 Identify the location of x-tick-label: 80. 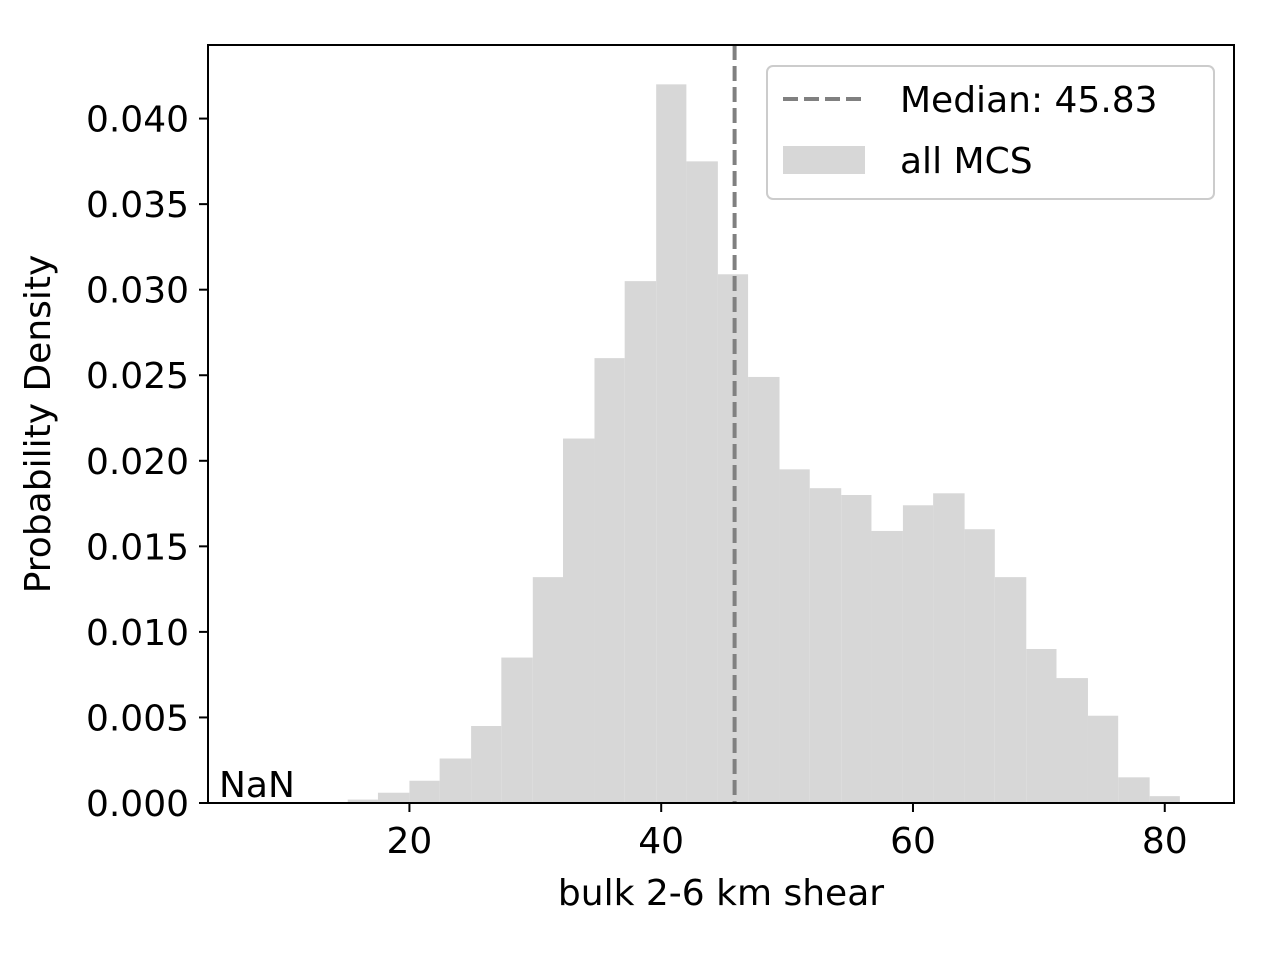
(1165, 841).